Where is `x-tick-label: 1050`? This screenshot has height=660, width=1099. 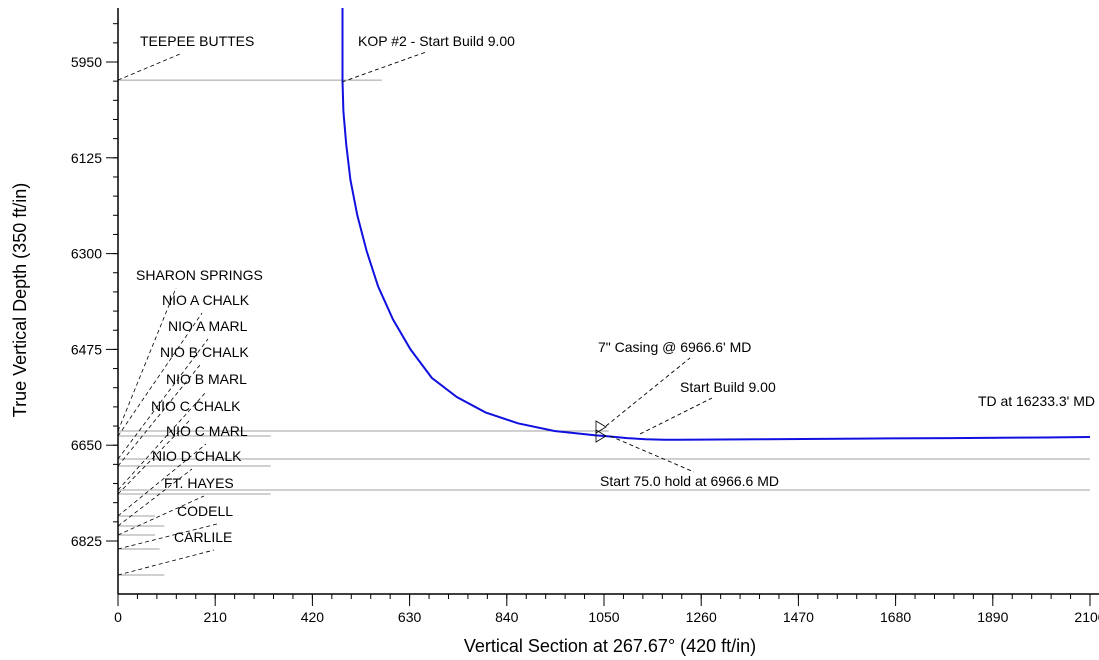 x-tick-label: 1050 is located at coordinates (603, 617).